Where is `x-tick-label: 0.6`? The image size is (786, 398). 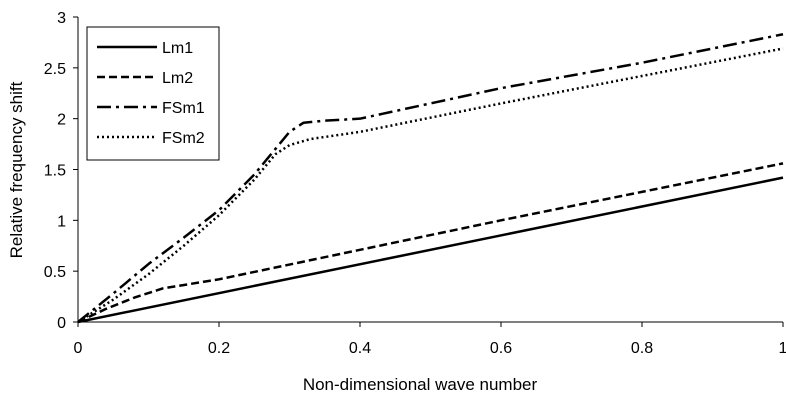 x-tick-label: 0.6 is located at coordinates (501, 348).